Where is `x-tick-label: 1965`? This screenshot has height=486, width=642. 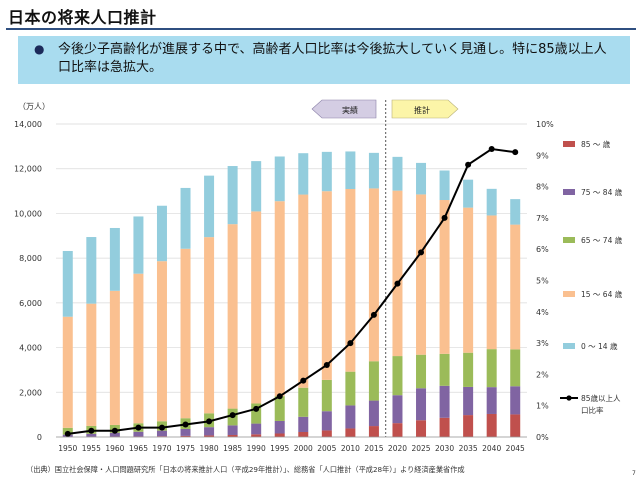
x-tick-label: 1965 is located at coordinates (138, 448).